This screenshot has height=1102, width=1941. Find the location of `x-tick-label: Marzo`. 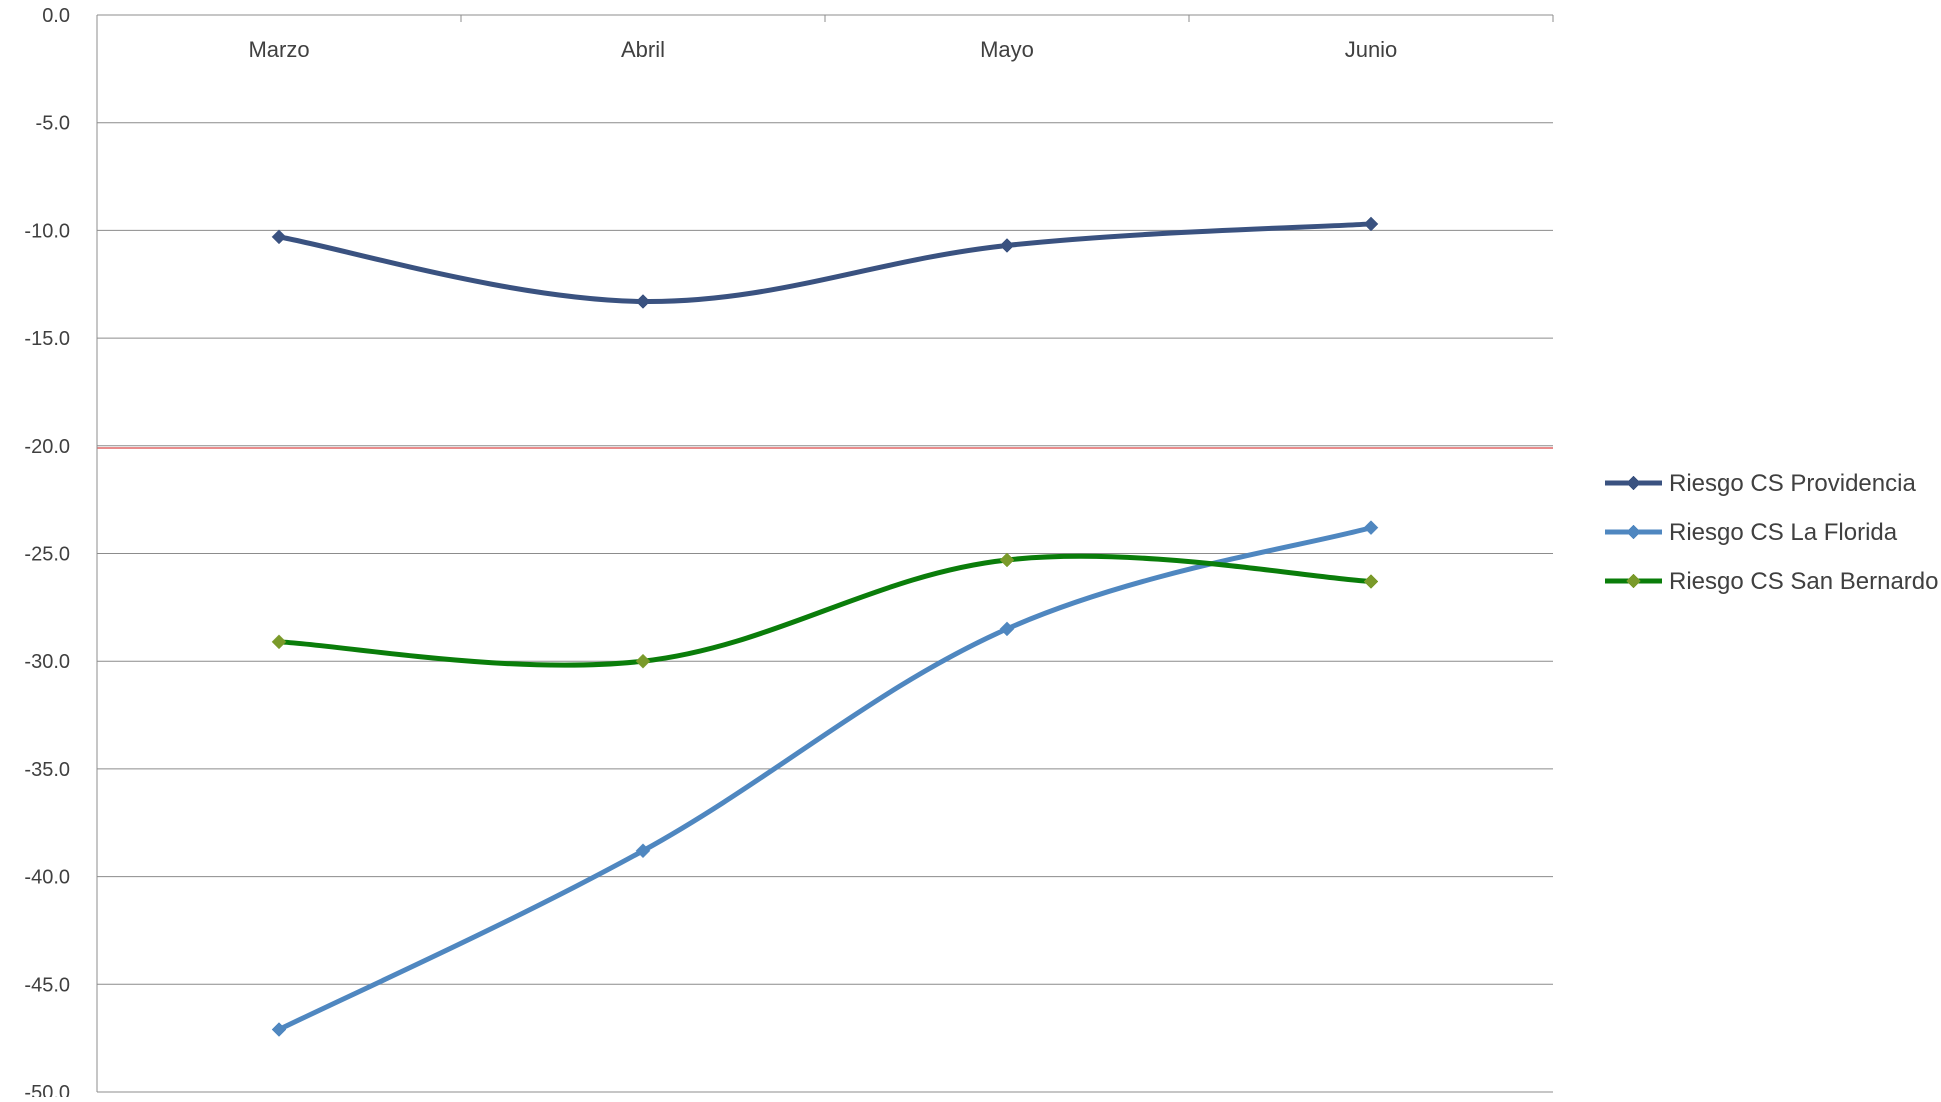

x-tick-label: Marzo is located at coordinates (278, 49).